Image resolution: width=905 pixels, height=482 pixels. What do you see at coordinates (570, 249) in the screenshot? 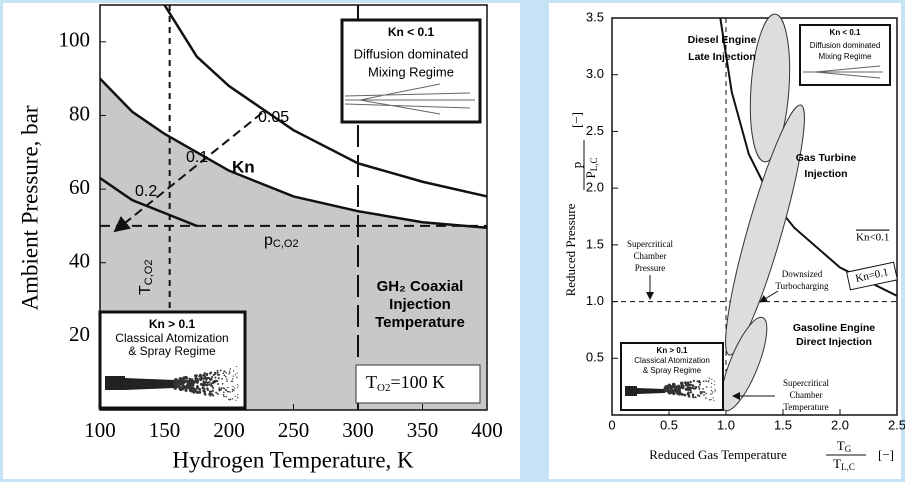
I see `text: Reduced Pressure` at bounding box center [570, 249].